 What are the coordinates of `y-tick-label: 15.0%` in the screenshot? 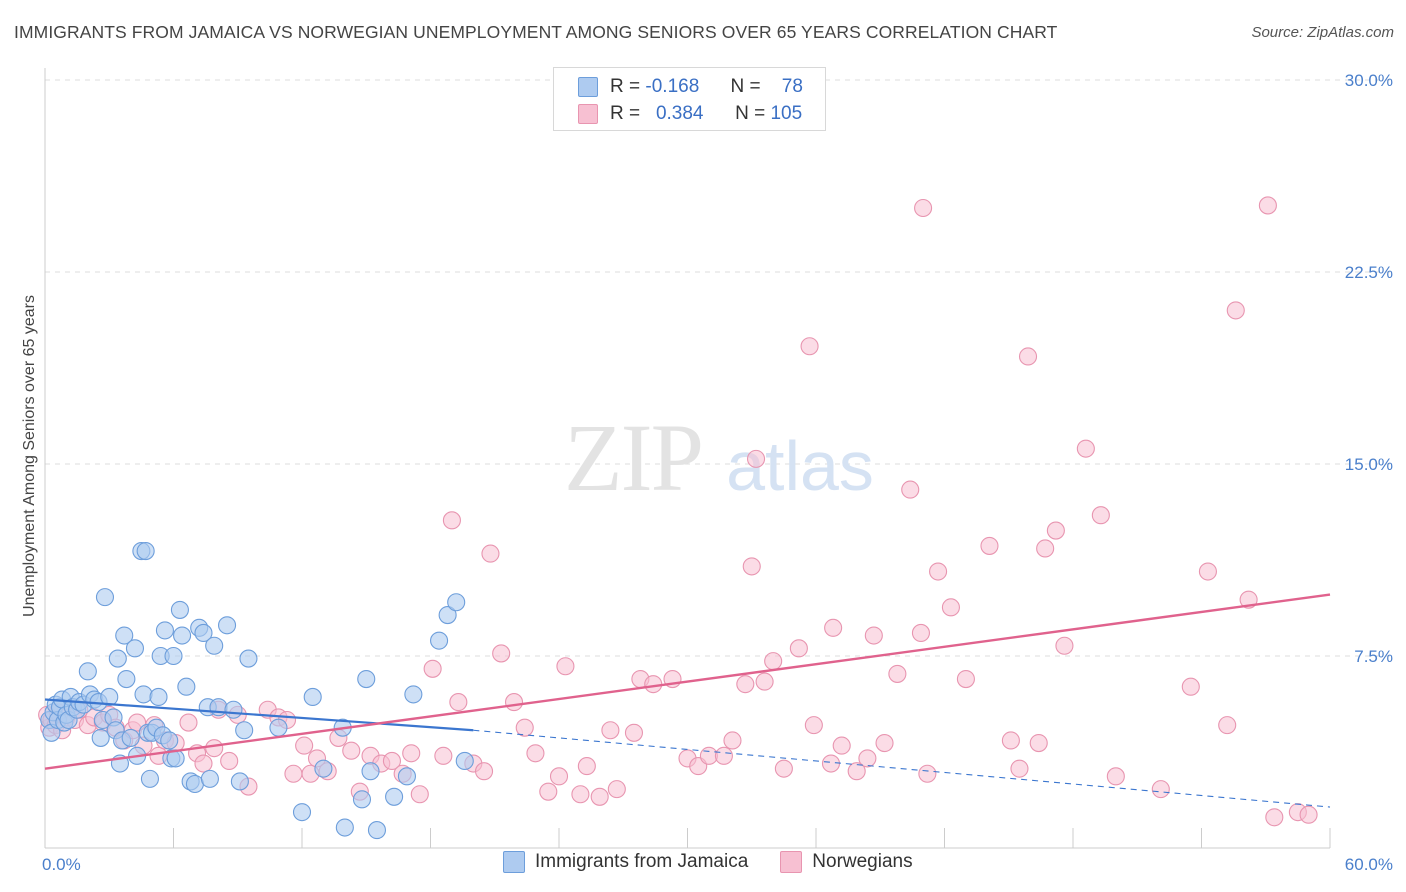 It's located at (1369, 464).